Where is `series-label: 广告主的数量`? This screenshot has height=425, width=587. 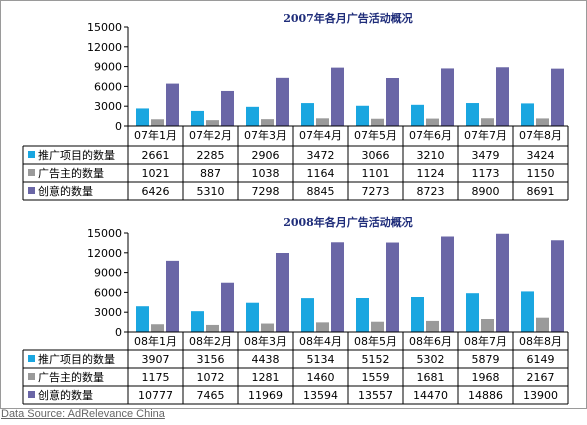
series-label: 广告主的数量 is located at coordinates (71, 377).